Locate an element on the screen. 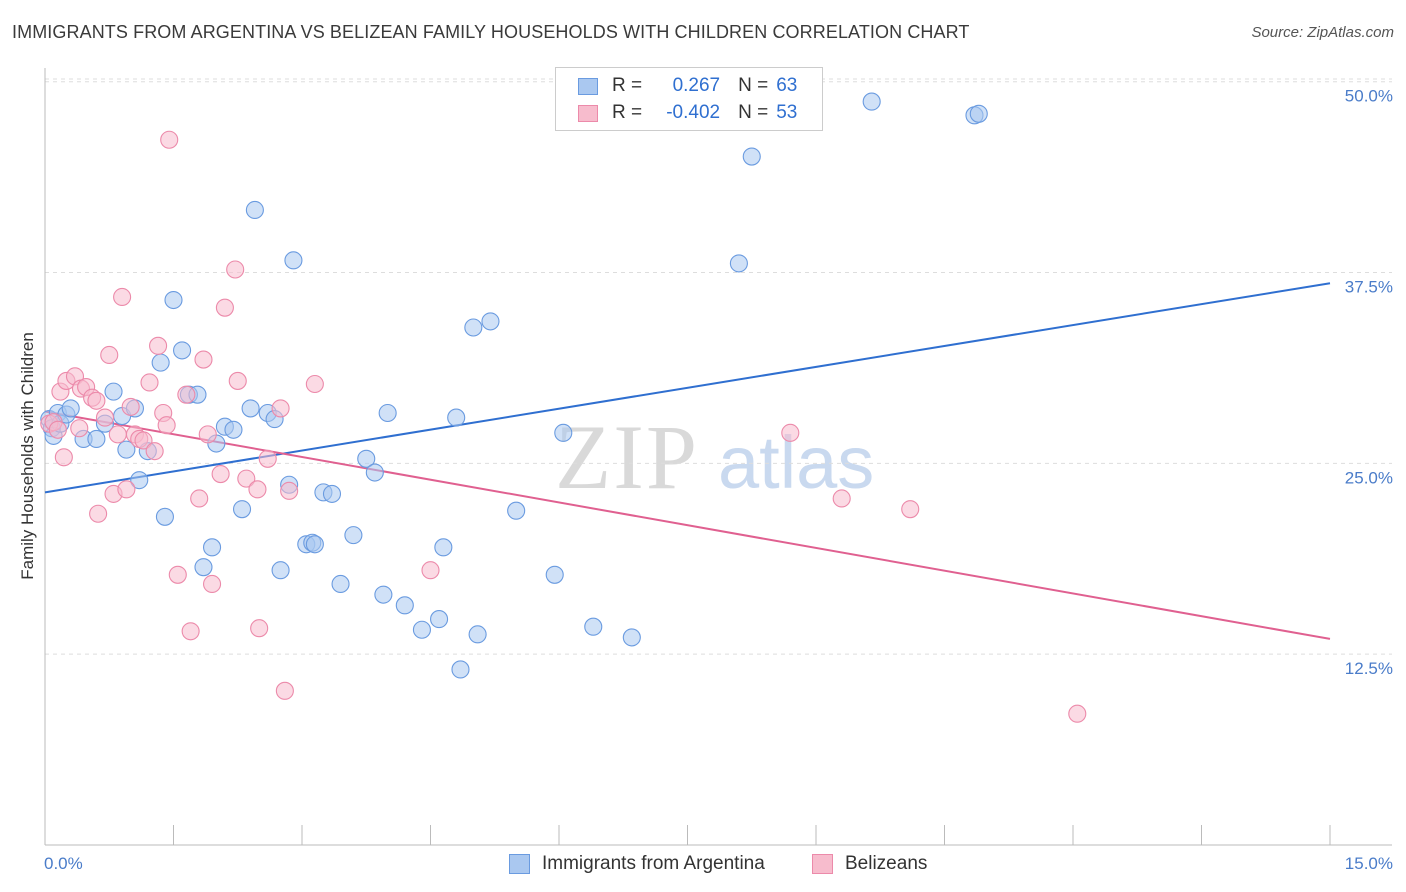 This screenshot has height=892, width=1406. zipatlas-watermark: ZIP atlas is located at coordinates (714, 457).